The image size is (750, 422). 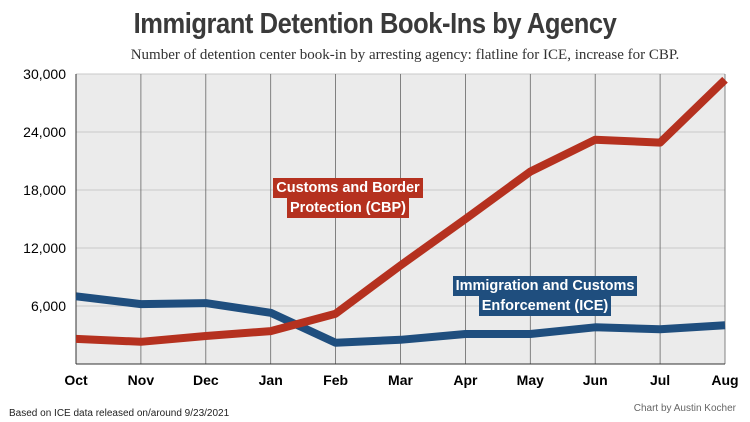 What do you see at coordinates (375, 24) in the screenshot?
I see `chart-title: Immigrant Detention Book-Ins by Agency` at bounding box center [375, 24].